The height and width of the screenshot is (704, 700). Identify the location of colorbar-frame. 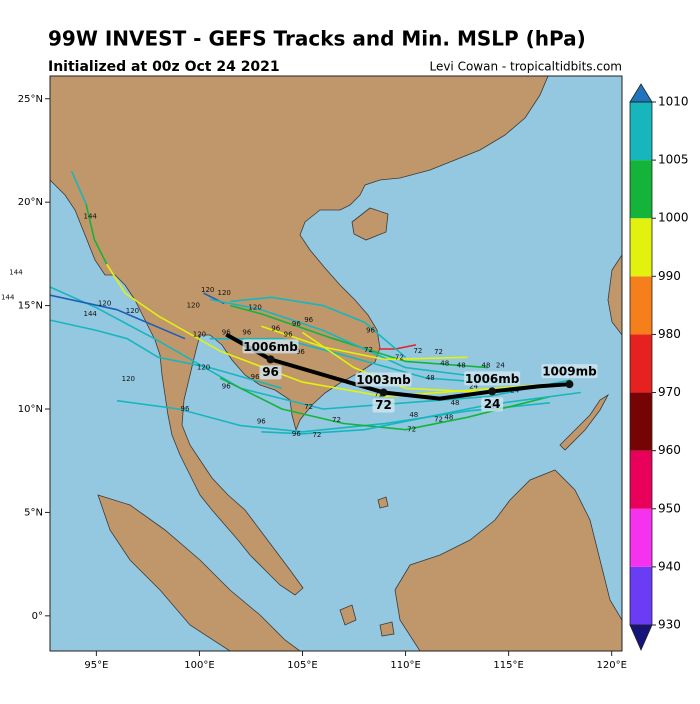
(641, 363).